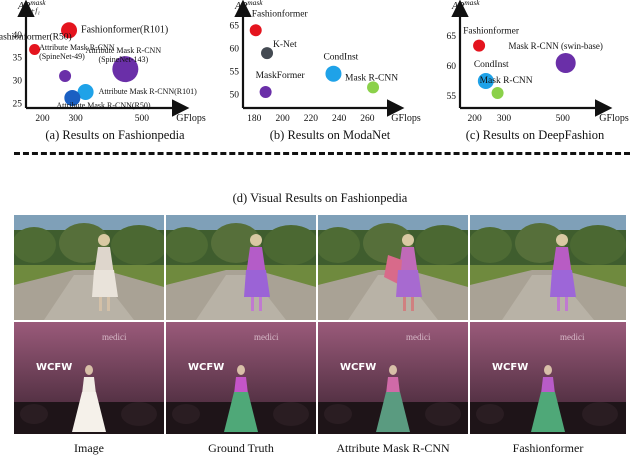 This screenshot has height=456, width=640. What do you see at coordinates (254, 119) in the screenshot?
I see `x-tick-label: 180` at bounding box center [254, 119].